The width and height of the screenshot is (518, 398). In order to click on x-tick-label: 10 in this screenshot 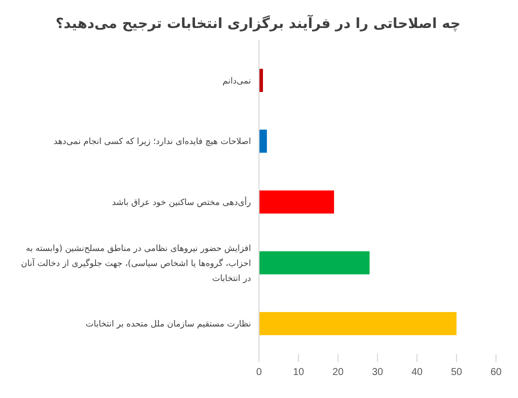, I will do `click(298, 372)`.